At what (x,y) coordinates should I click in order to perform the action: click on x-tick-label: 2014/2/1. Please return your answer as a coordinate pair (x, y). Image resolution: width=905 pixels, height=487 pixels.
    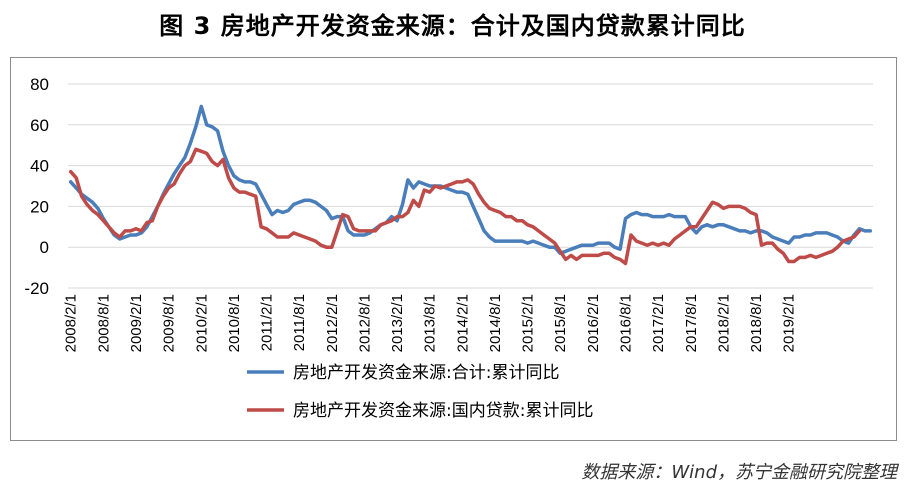
    Looking at the image, I should click on (462, 323).